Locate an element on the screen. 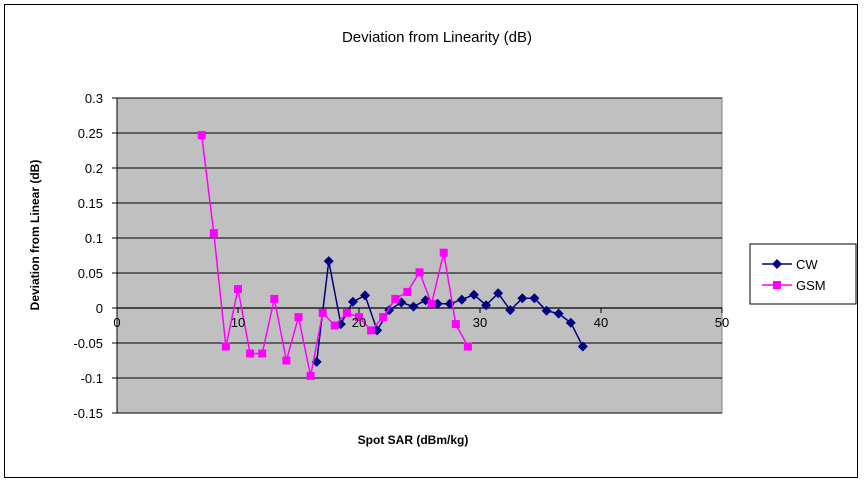 Image resolution: width=864 pixels, height=482 pixels. x-tick-label-0: 0 is located at coordinates (116, 322).